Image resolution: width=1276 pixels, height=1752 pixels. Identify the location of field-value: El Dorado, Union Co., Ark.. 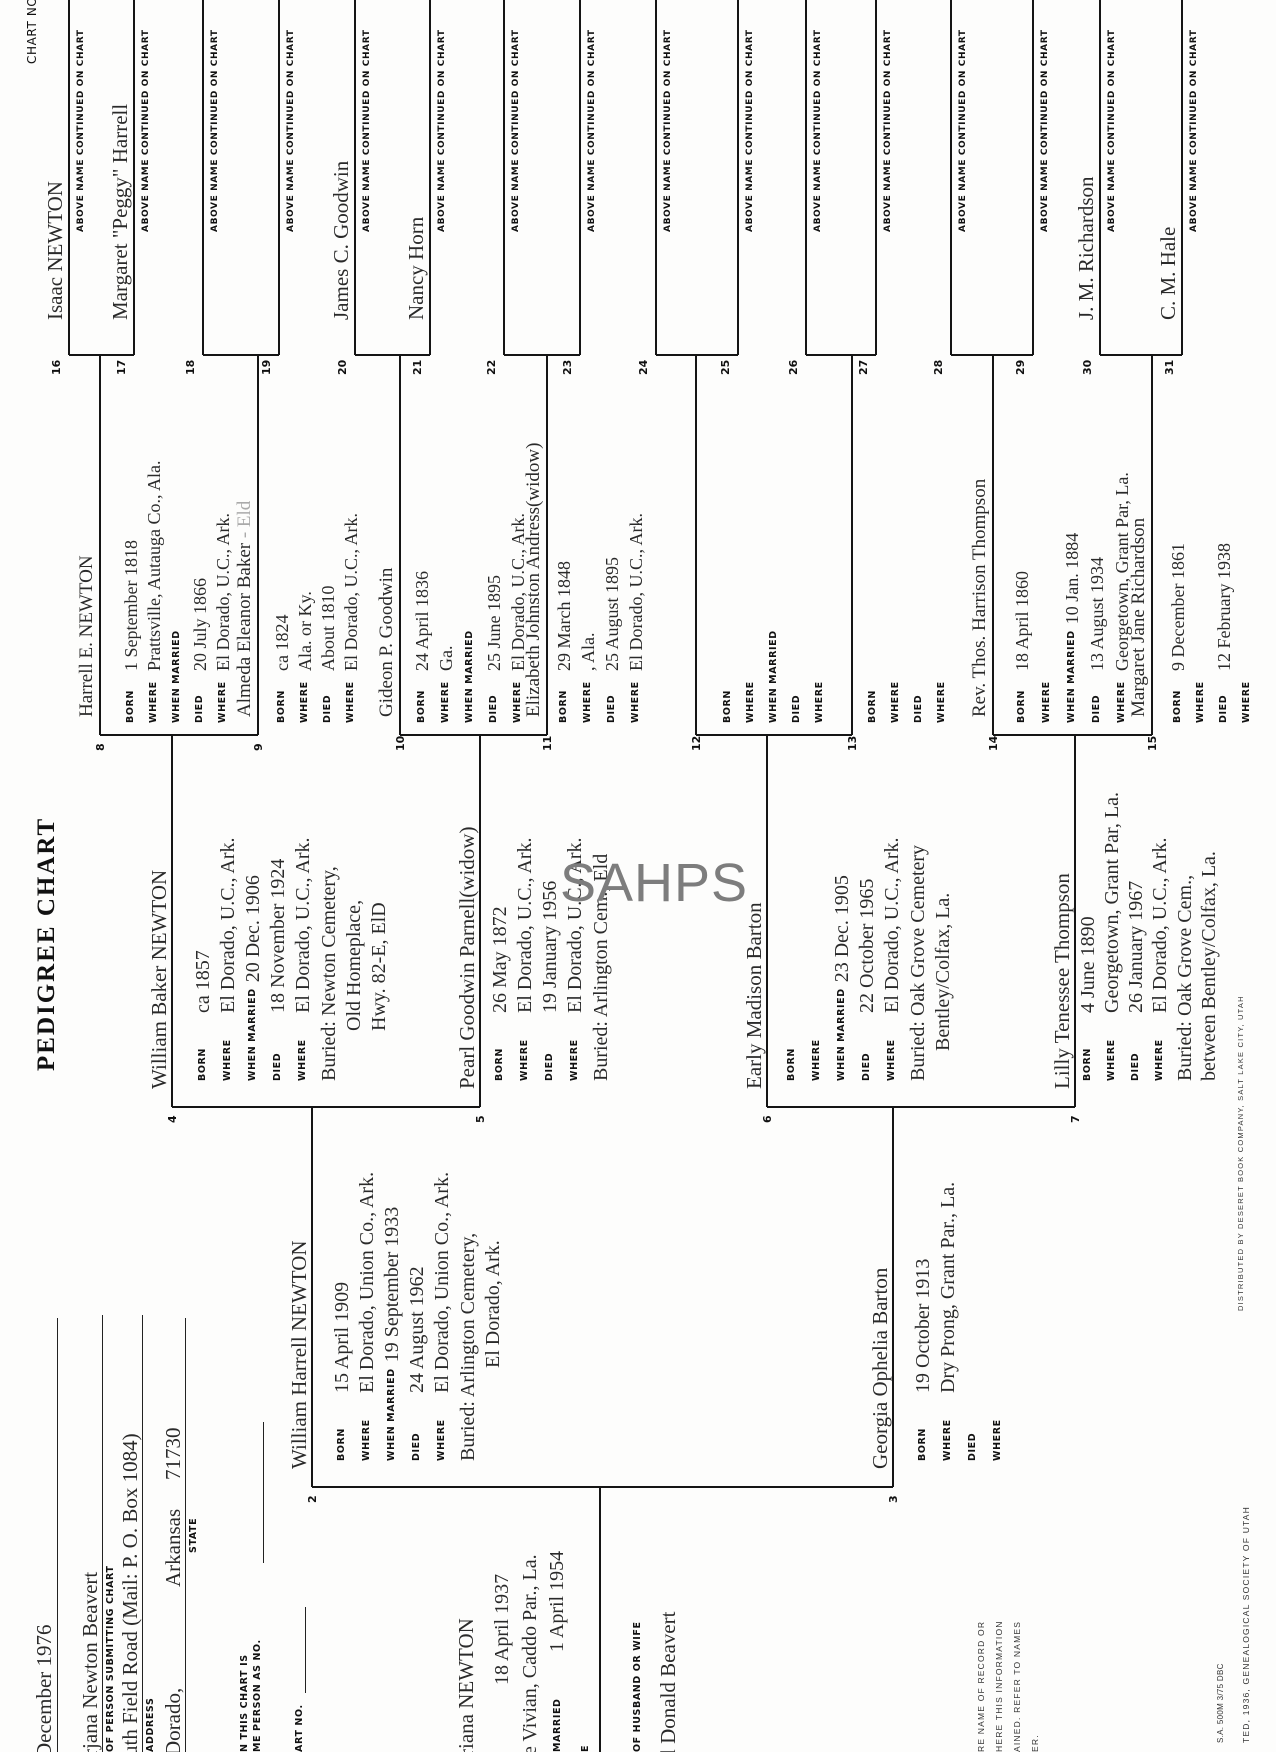
(367, 1282).